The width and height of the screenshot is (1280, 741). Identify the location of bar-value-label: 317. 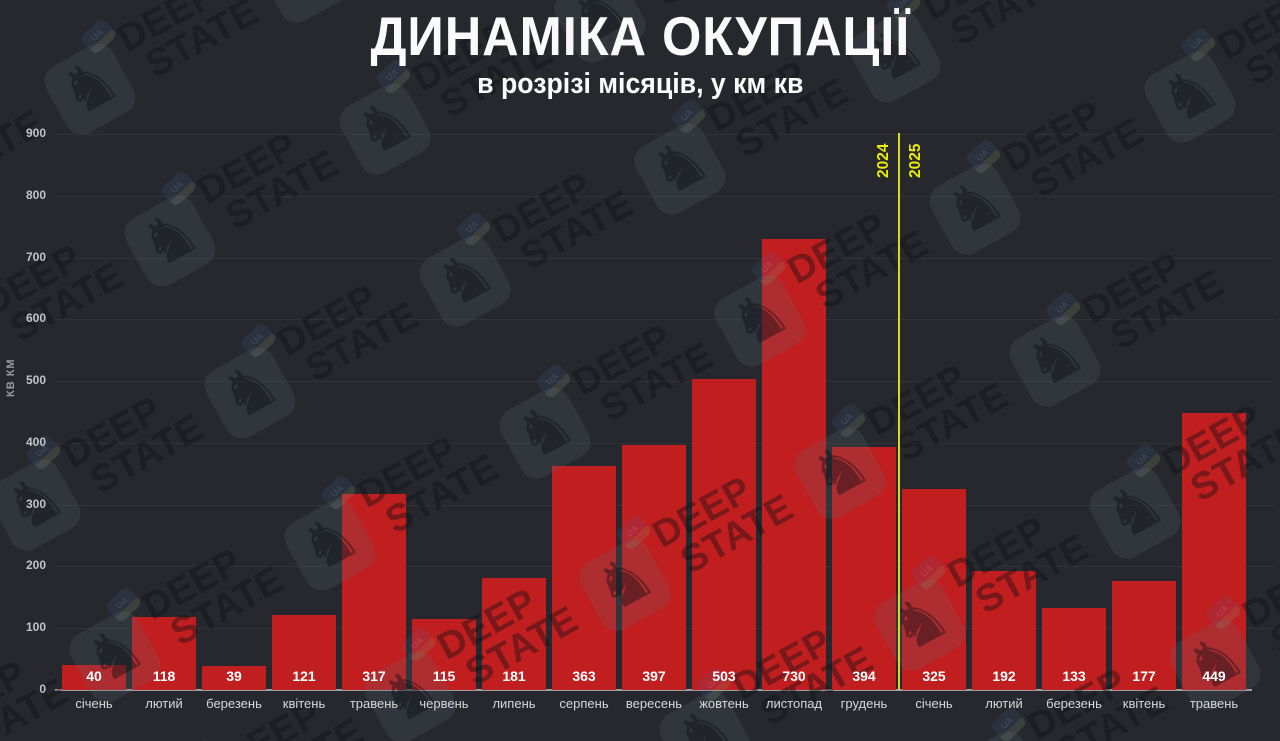
(374, 676).